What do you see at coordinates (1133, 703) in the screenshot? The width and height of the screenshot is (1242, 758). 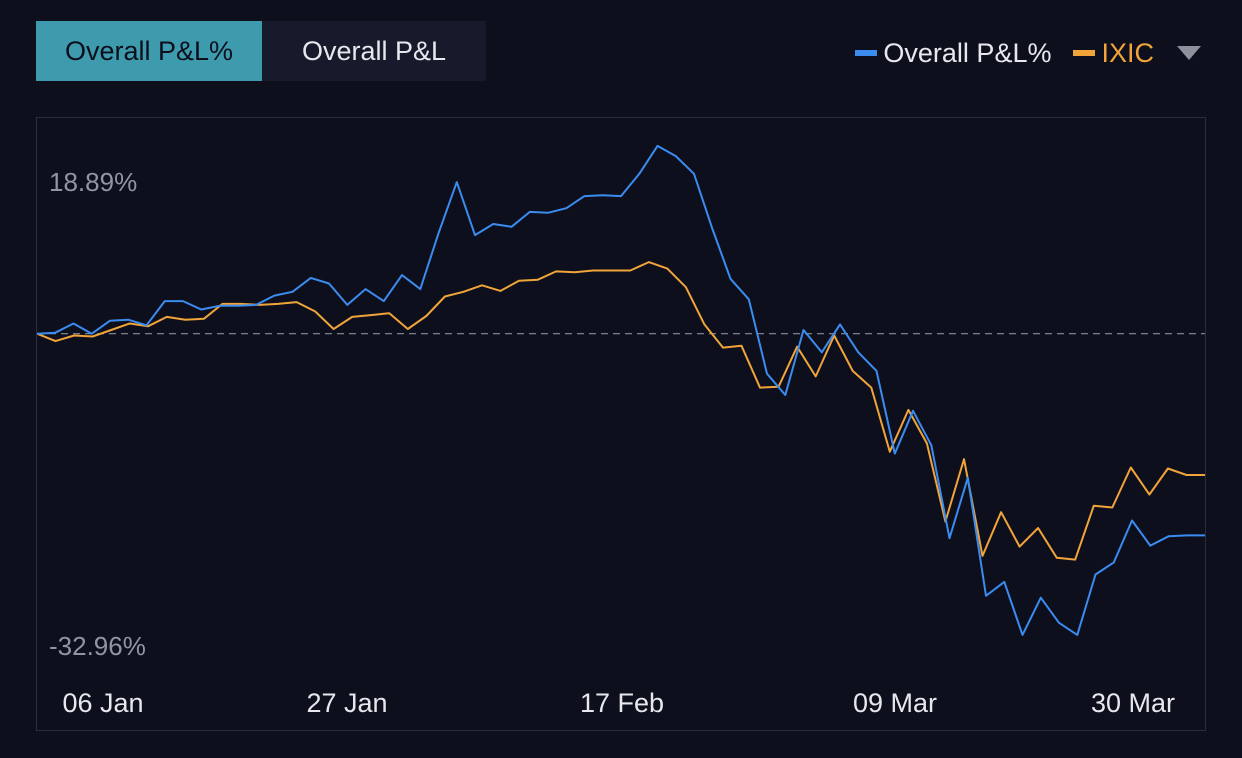 I see `x-tick-label-30-mar: 30 Mar` at bounding box center [1133, 703].